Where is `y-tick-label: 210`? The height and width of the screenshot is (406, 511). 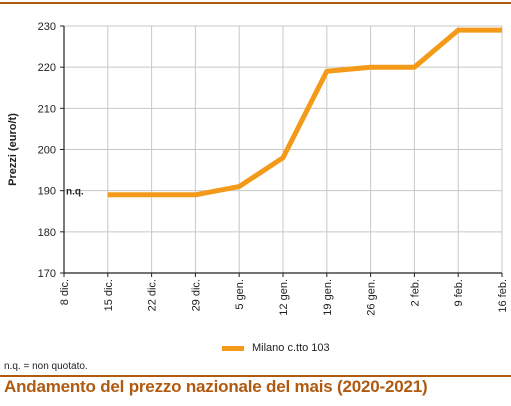 y-tick-label: 210 is located at coordinates (47, 109).